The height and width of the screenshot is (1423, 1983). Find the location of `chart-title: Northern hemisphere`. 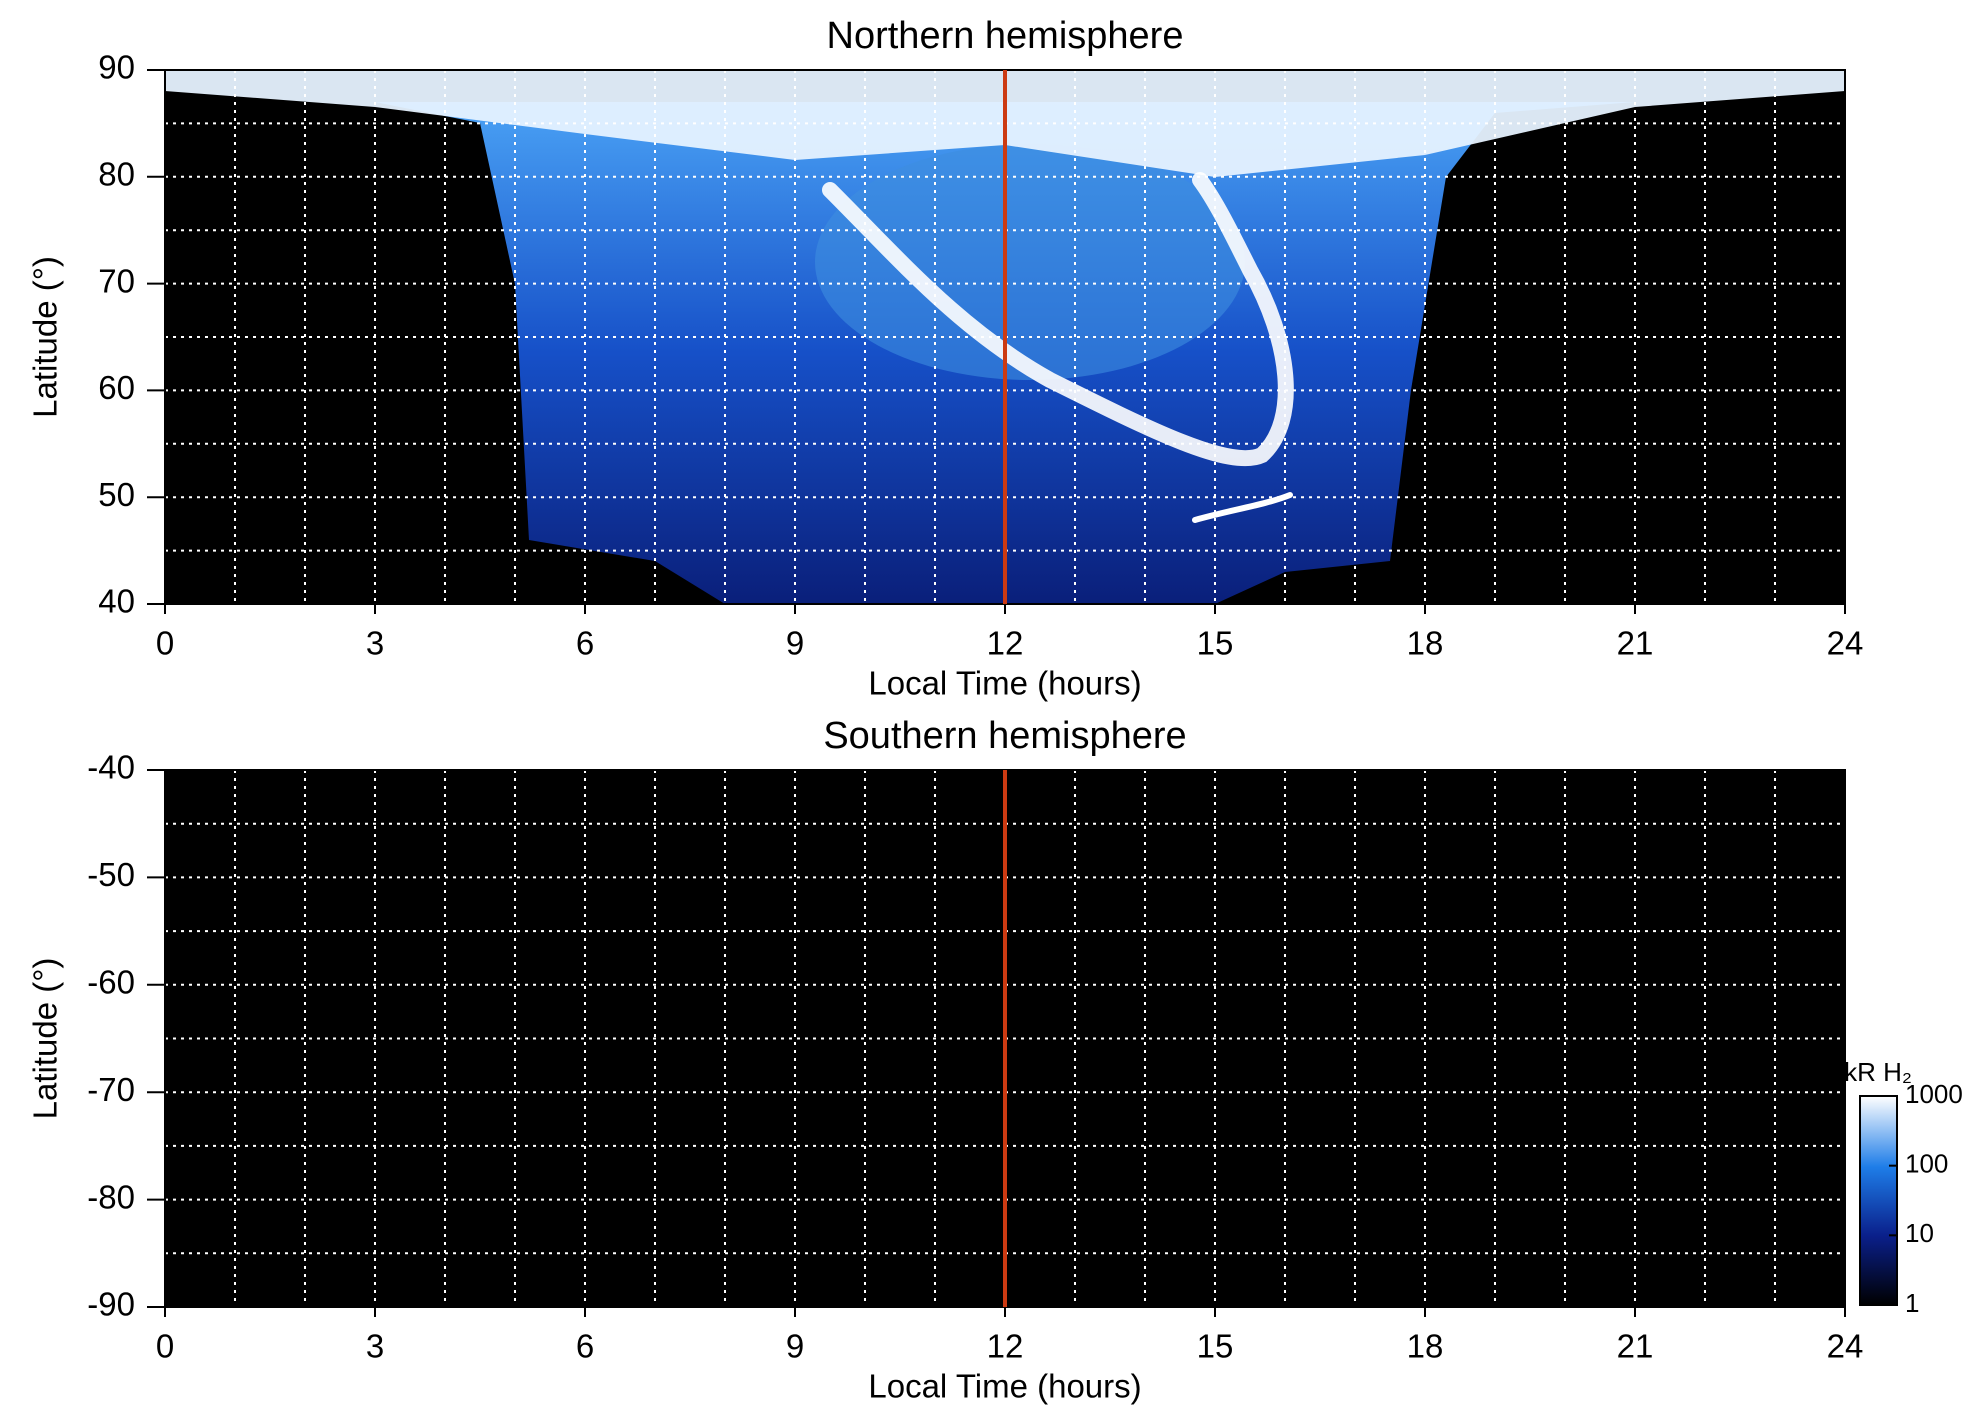

chart-title: Northern hemisphere is located at coordinates (1005, 36).